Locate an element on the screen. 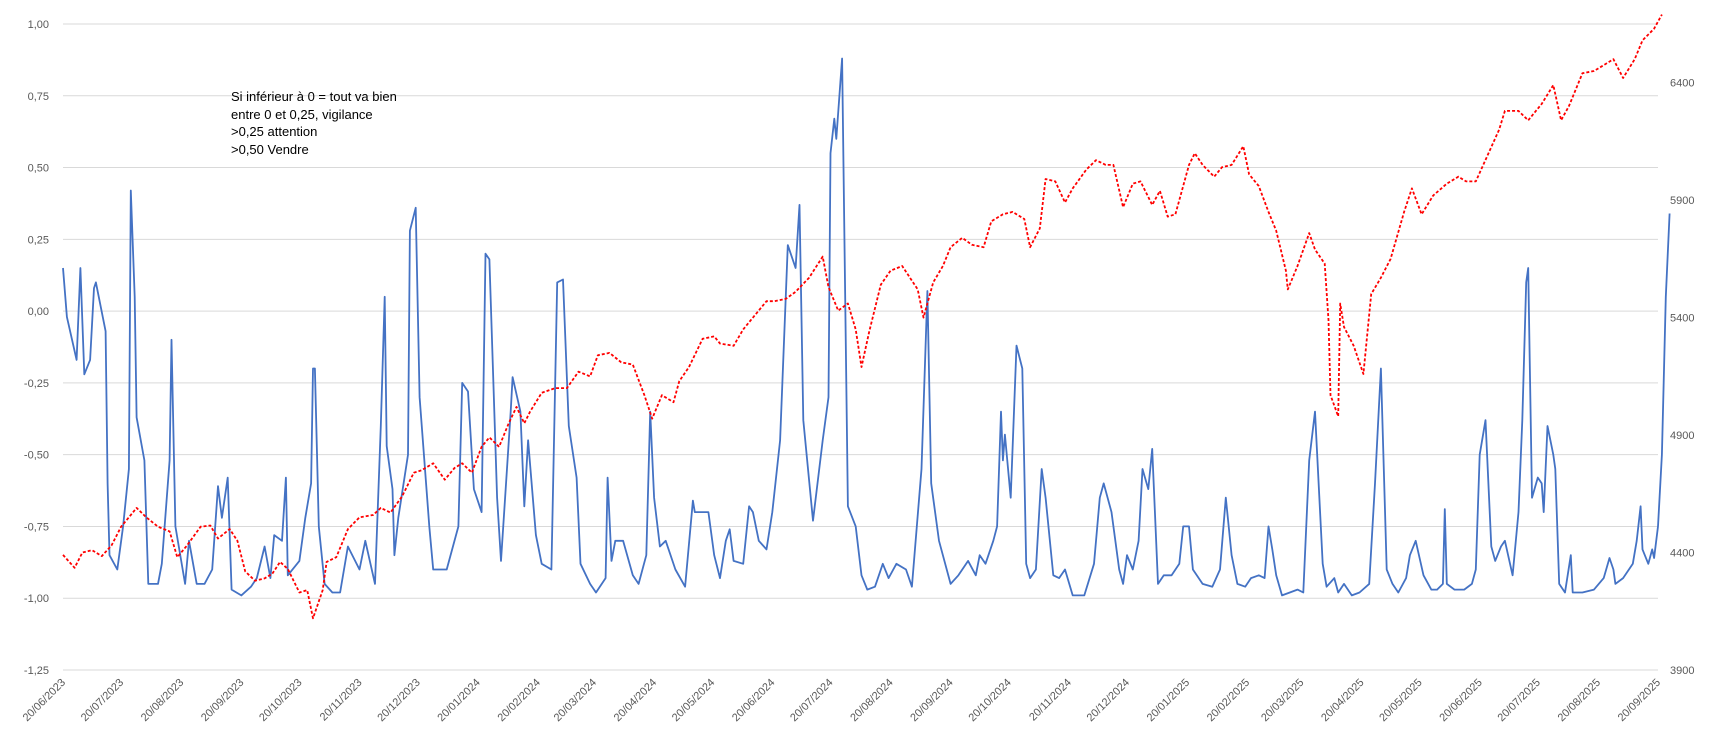  x-axis-tick-label: 20/02/2024 is located at coordinates (519, 700).